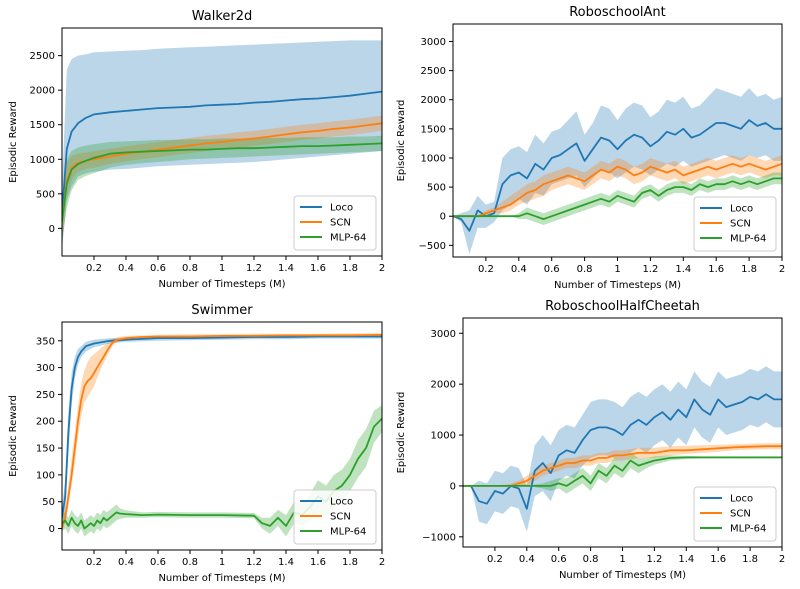 The image size is (800, 589). What do you see at coordinates (439, 537) in the screenshot?
I see `y-tick-label: −1000` at bounding box center [439, 537].